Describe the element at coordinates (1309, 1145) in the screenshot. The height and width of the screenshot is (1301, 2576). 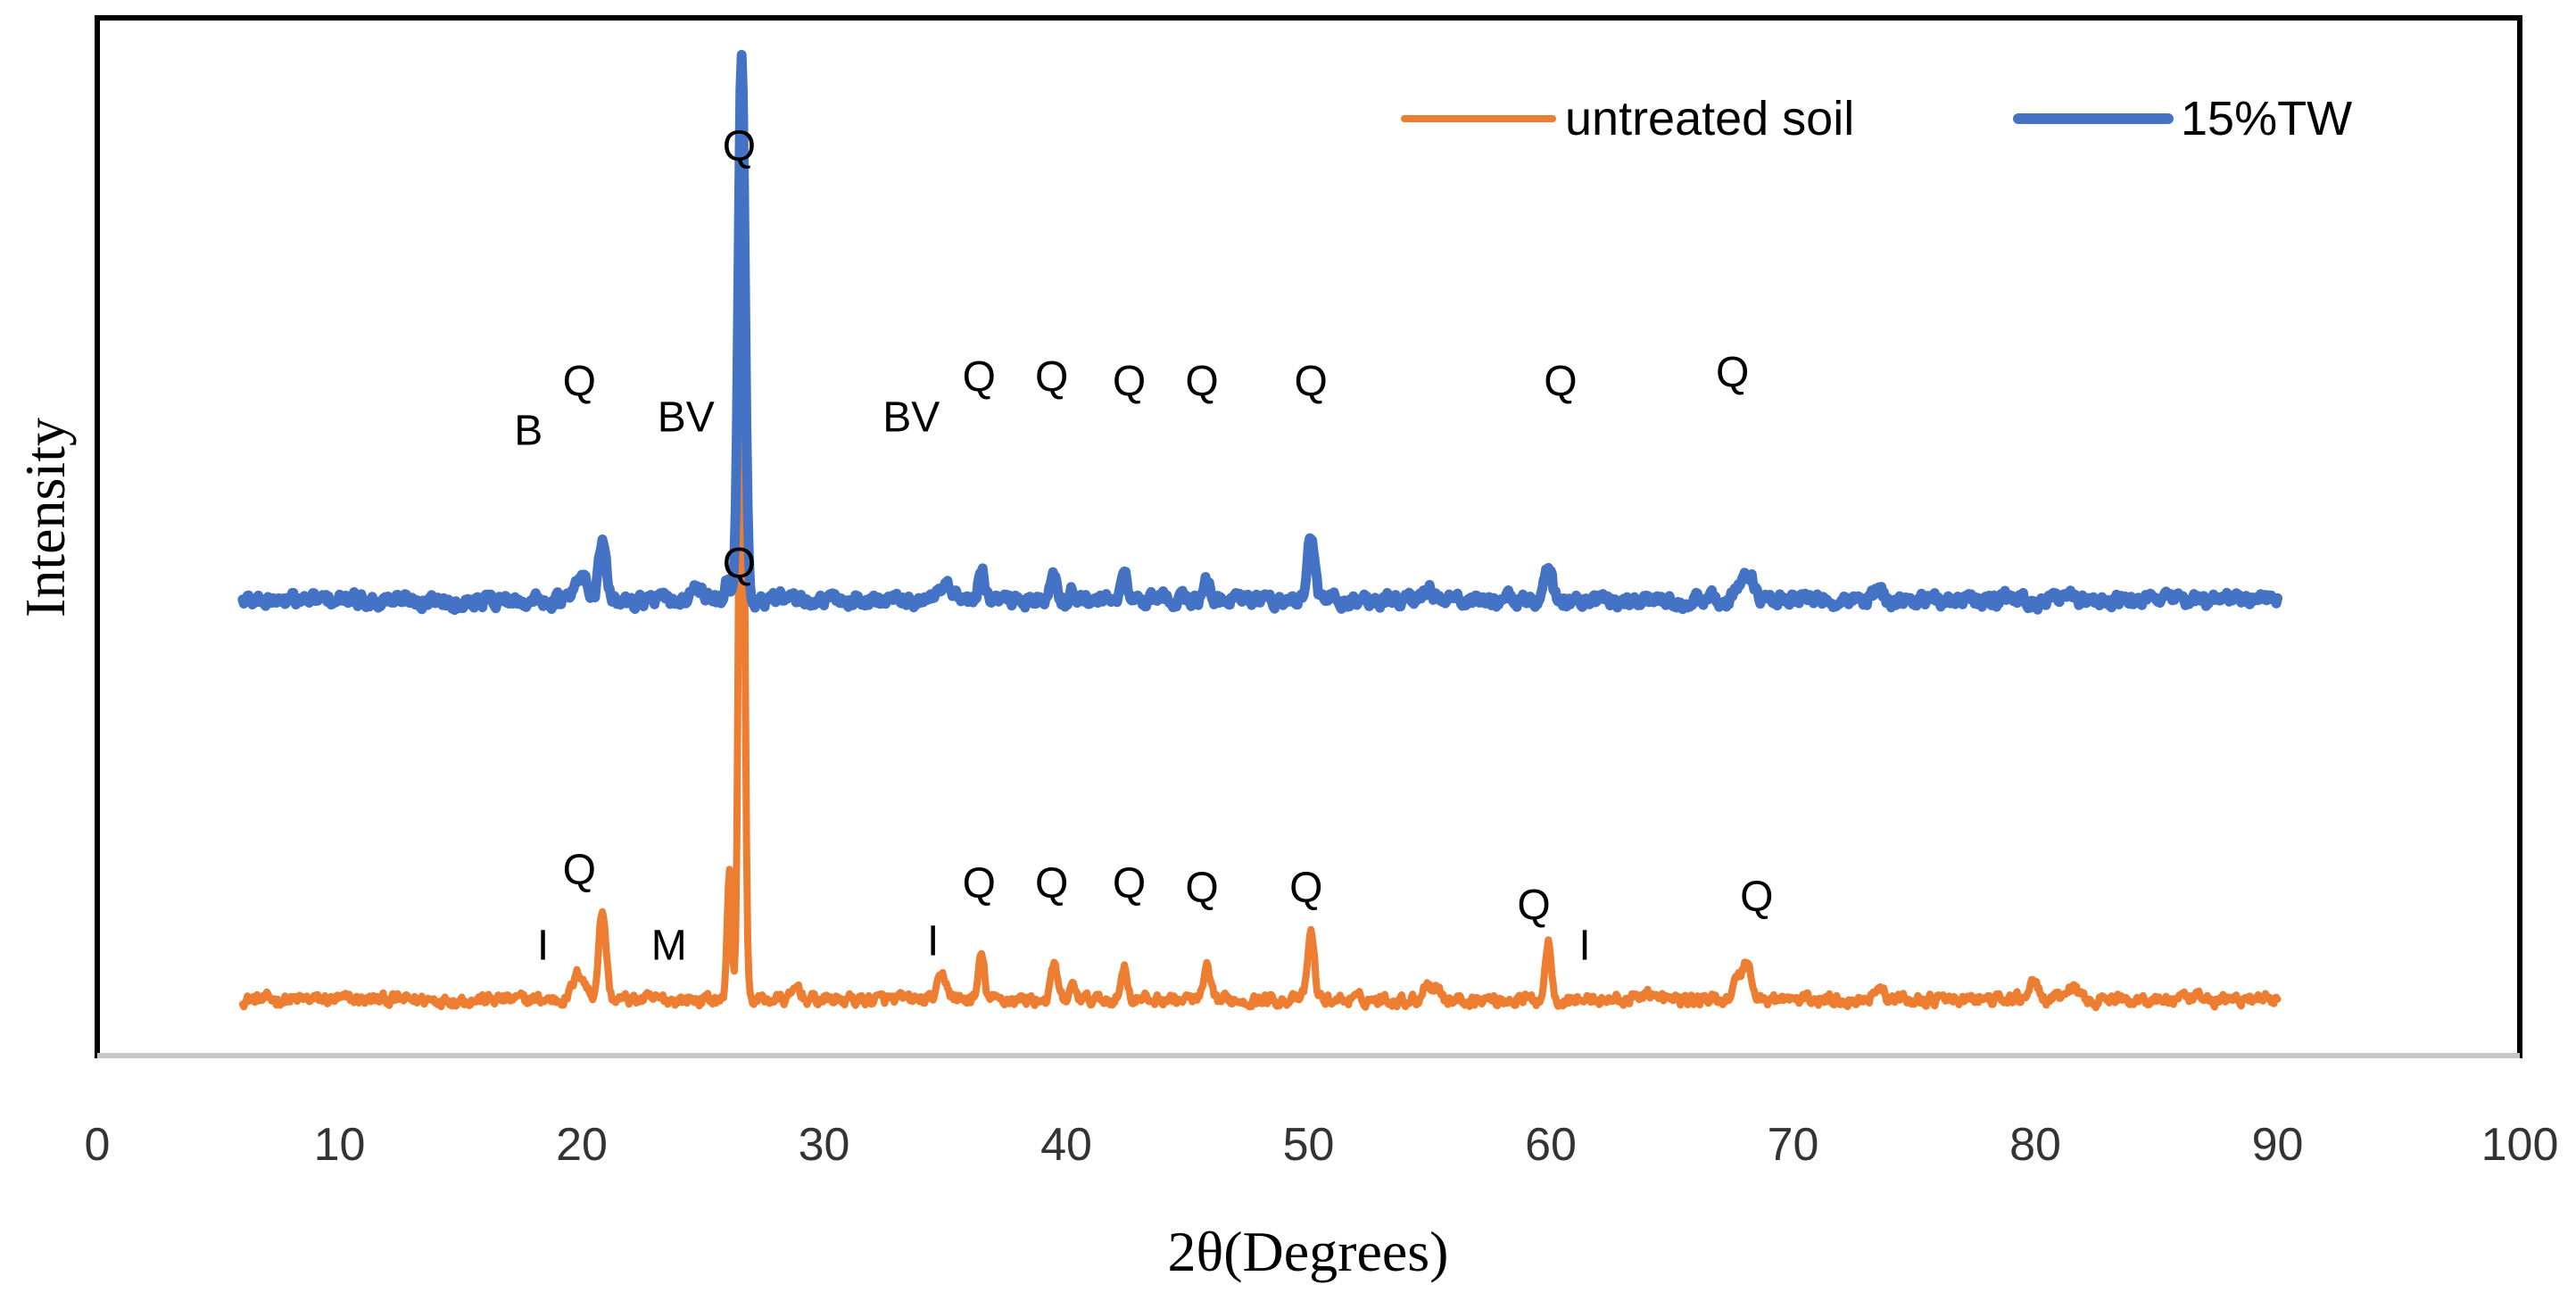
I see `x-tick-label: 50` at that location.